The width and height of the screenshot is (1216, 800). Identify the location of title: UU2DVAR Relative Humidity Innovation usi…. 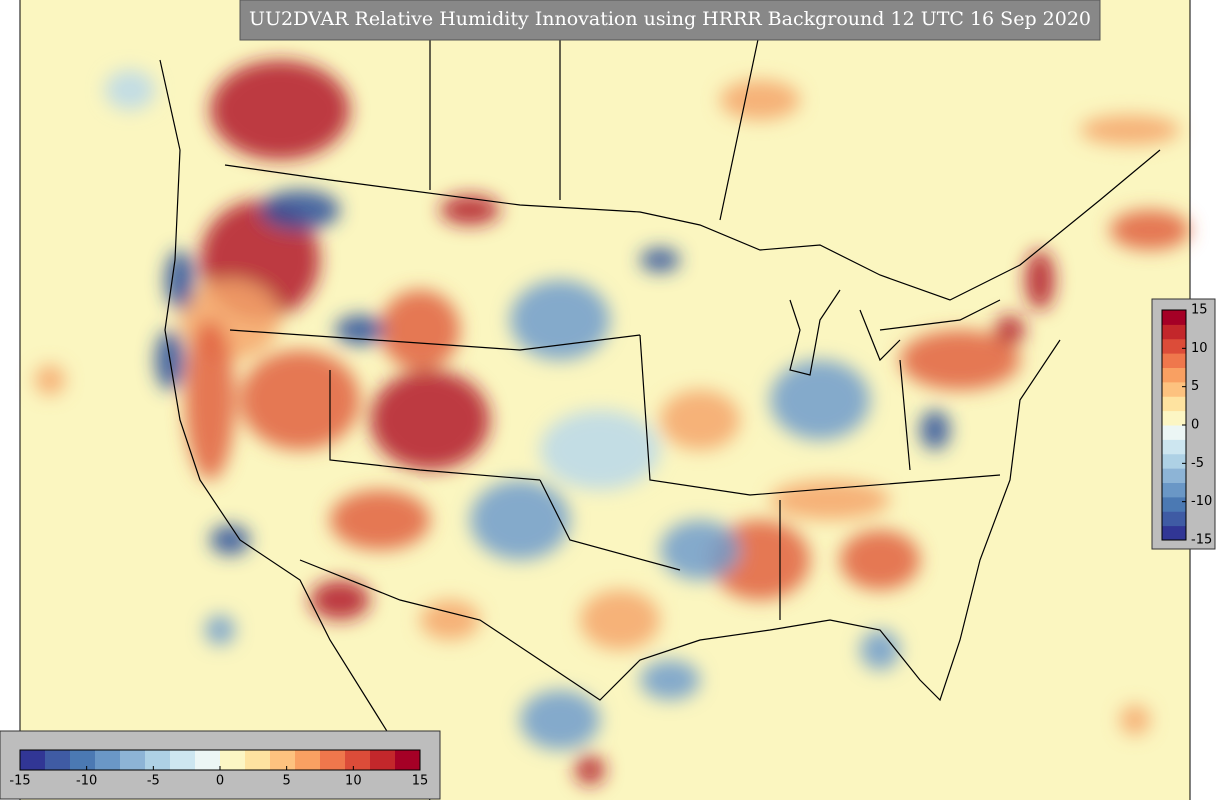
(670, 19).